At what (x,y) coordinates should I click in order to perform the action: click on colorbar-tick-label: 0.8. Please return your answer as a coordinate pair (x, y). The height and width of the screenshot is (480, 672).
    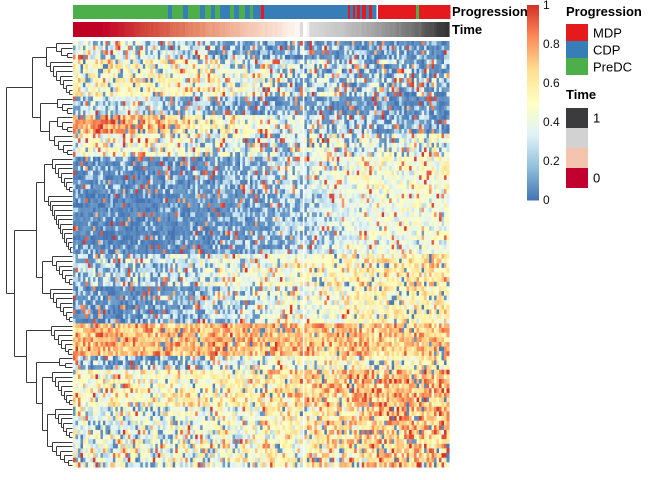
    Looking at the image, I should click on (551, 44).